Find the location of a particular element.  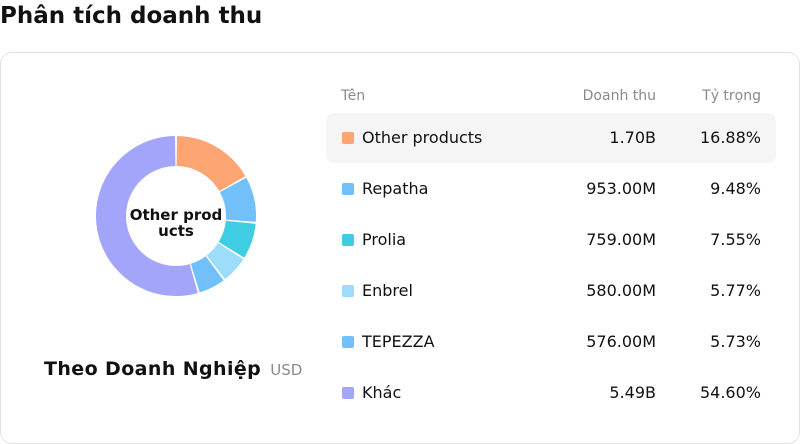

row-share: 5.77% is located at coordinates (735, 290).